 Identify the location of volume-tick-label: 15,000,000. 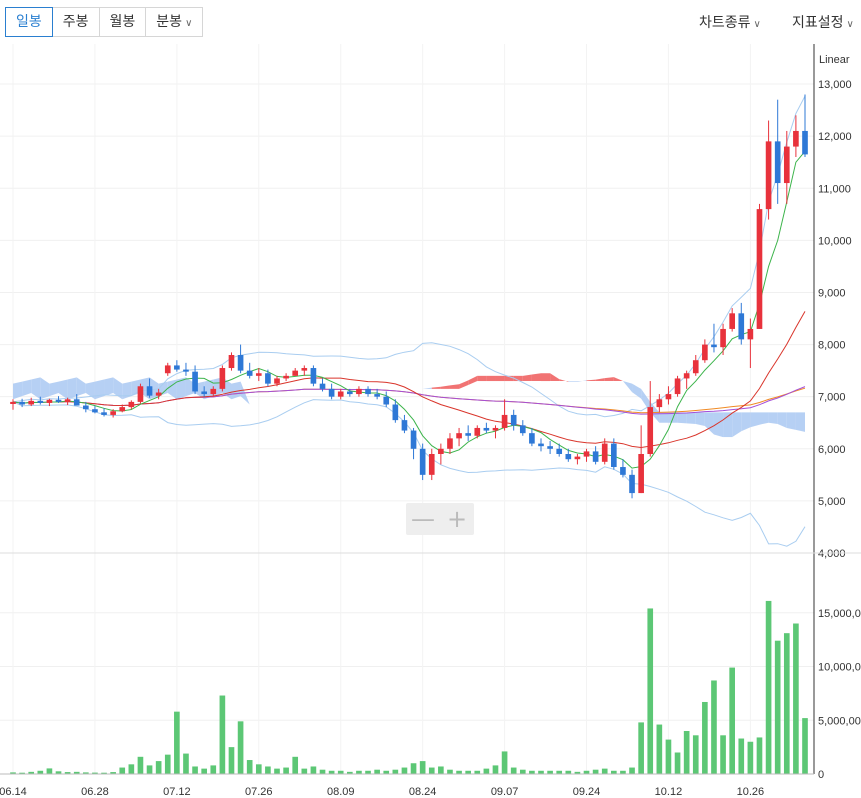
(839, 614).